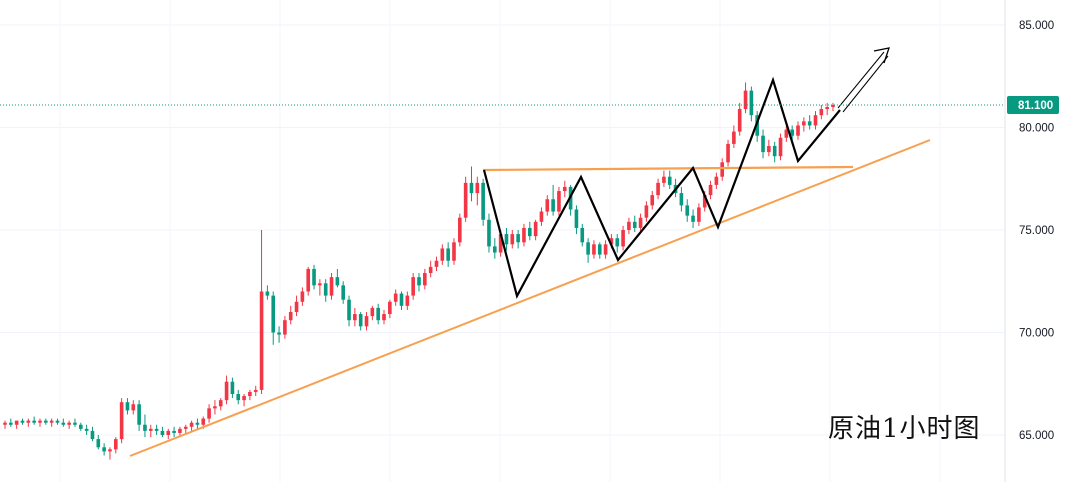 The width and height of the screenshot is (1067, 482). What do you see at coordinates (1036, 26) in the screenshot?
I see `price-tick-label: 85.000` at bounding box center [1036, 26].